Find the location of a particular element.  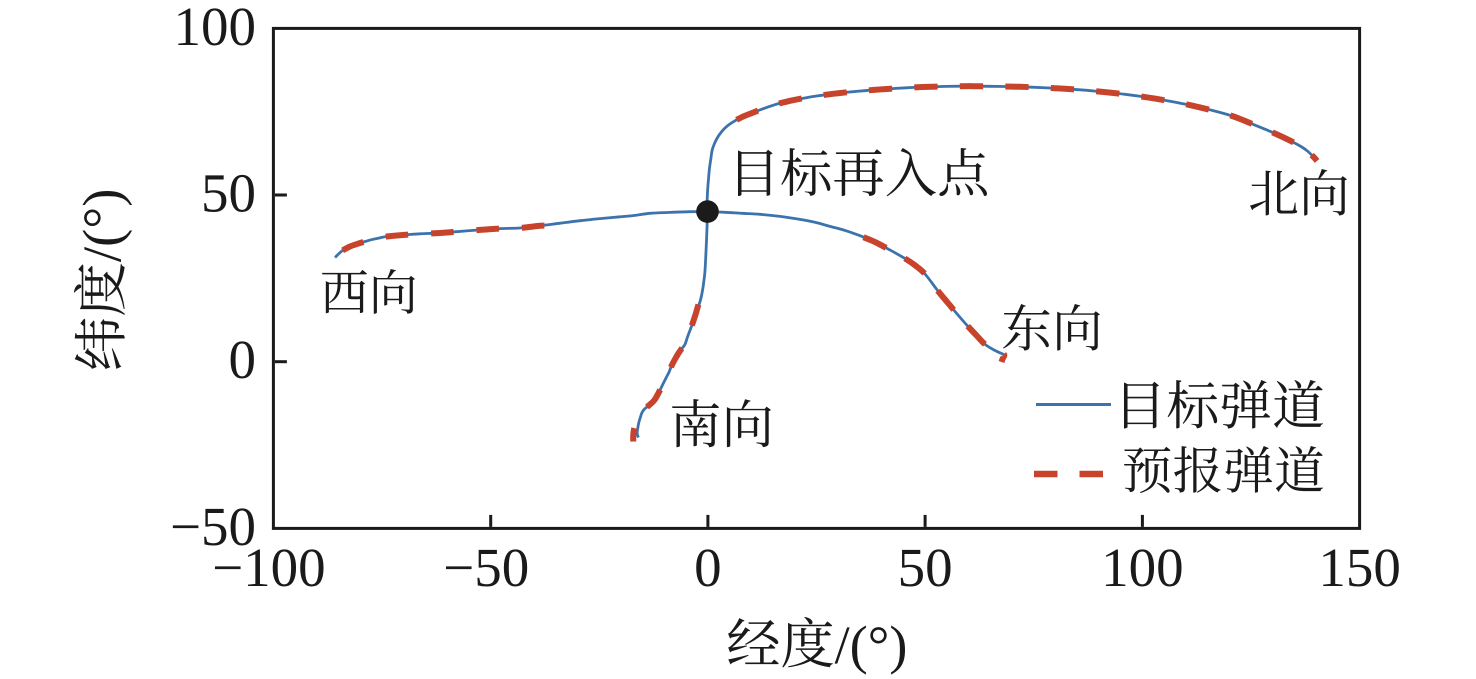

svg-text: −100 is located at coordinates (269, 567).